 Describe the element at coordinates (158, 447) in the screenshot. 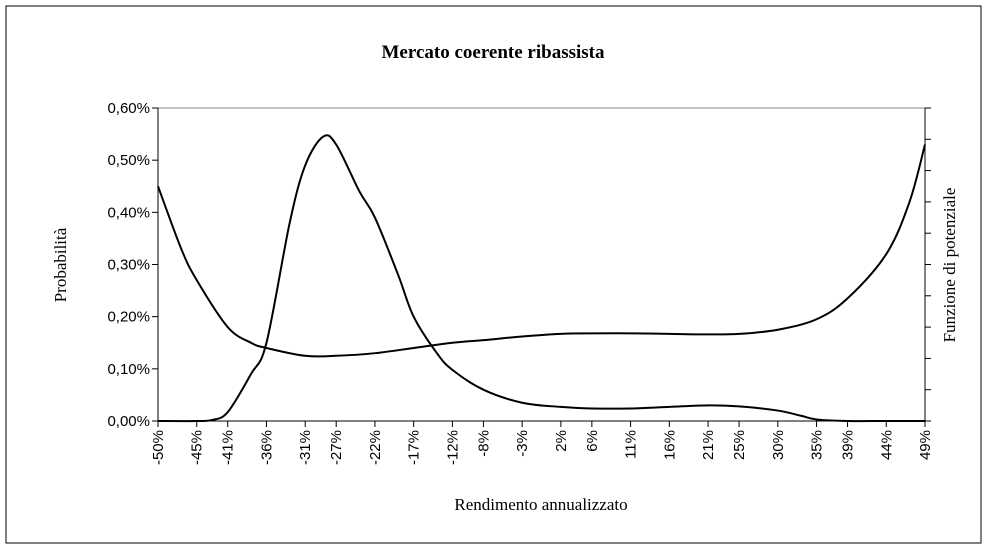

I see `x-tick-label: -50%` at that location.